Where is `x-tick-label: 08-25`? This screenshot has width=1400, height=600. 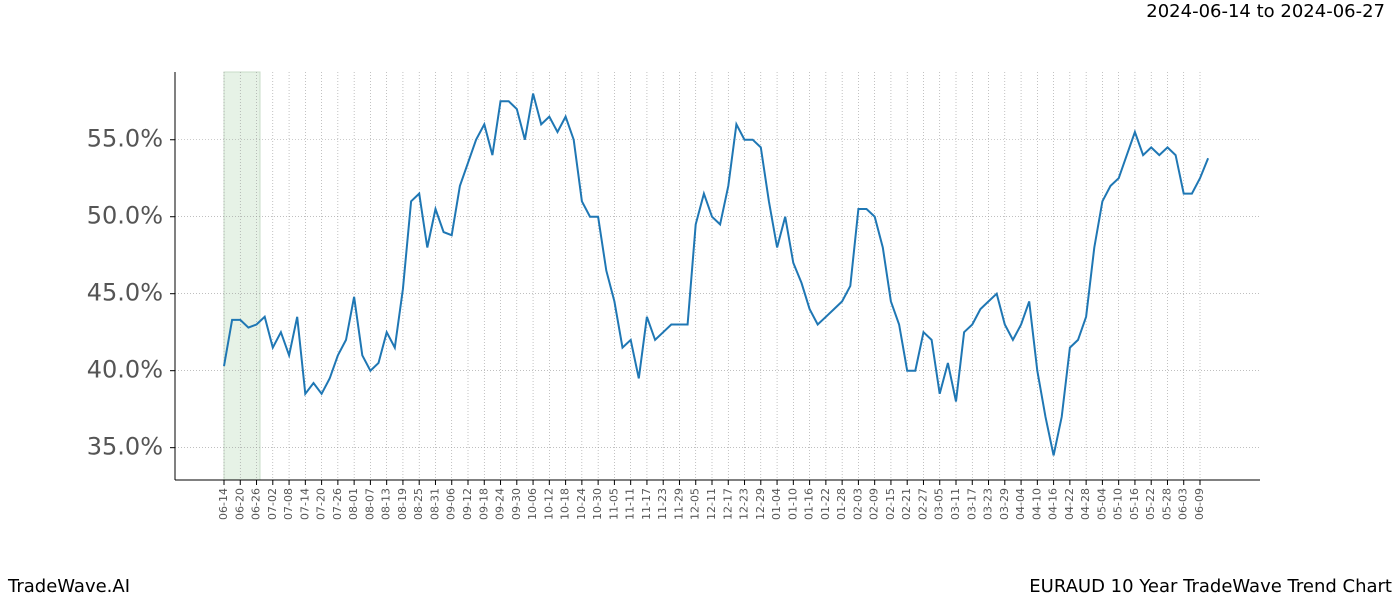 x-tick-label: 08-25 is located at coordinates (418, 504).